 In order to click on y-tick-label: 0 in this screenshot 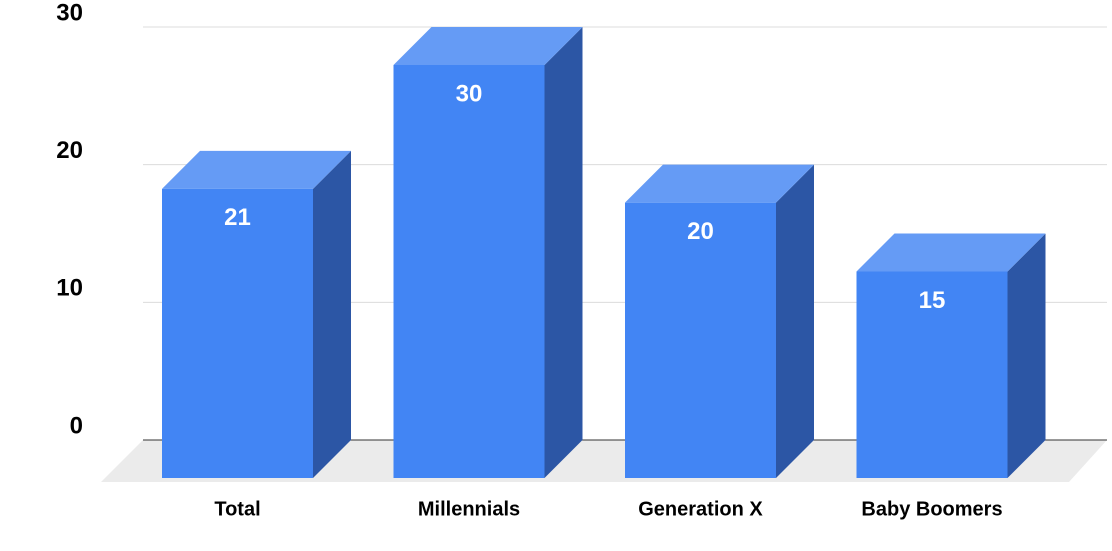, I will do `click(76, 425)`.